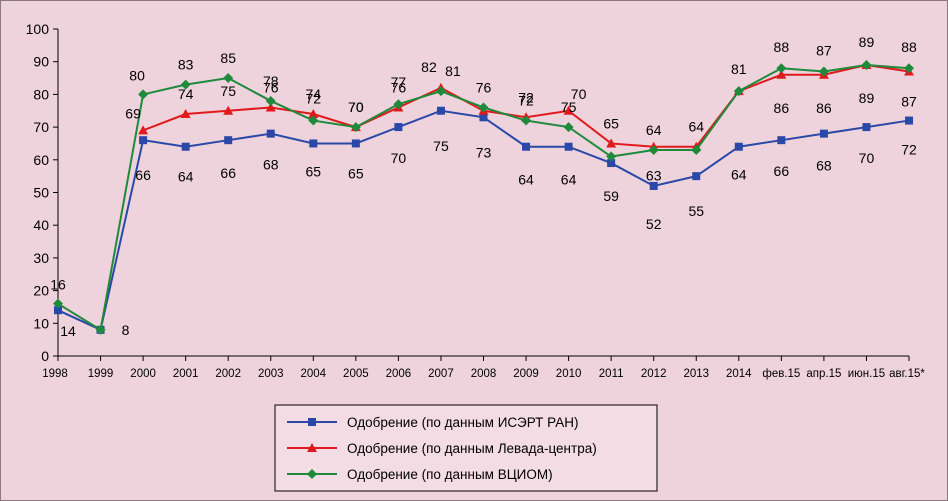  Describe the element at coordinates (143, 374) in the screenshot. I see `x-tick-label: 2000` at that location.